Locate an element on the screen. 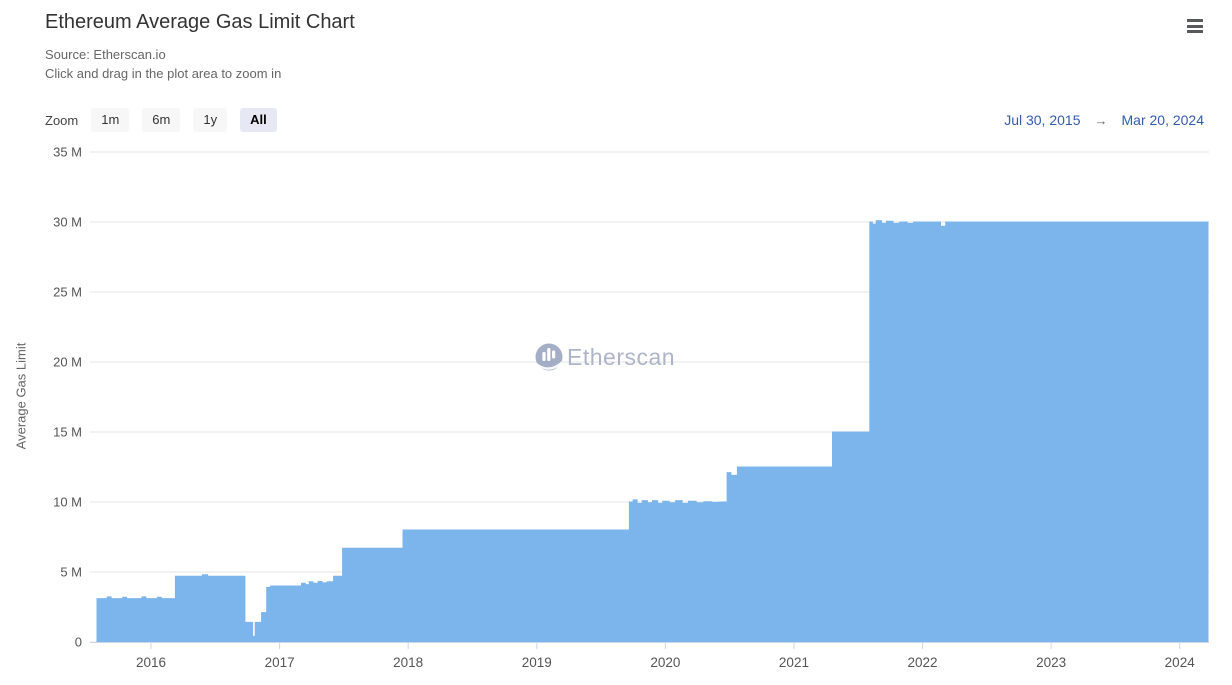 The height and width of the screenshot is (685, 1232). date-range-inputs: Jul 30, 2015 → Mar 20, 2024 is located at coordinates (1104, 120).